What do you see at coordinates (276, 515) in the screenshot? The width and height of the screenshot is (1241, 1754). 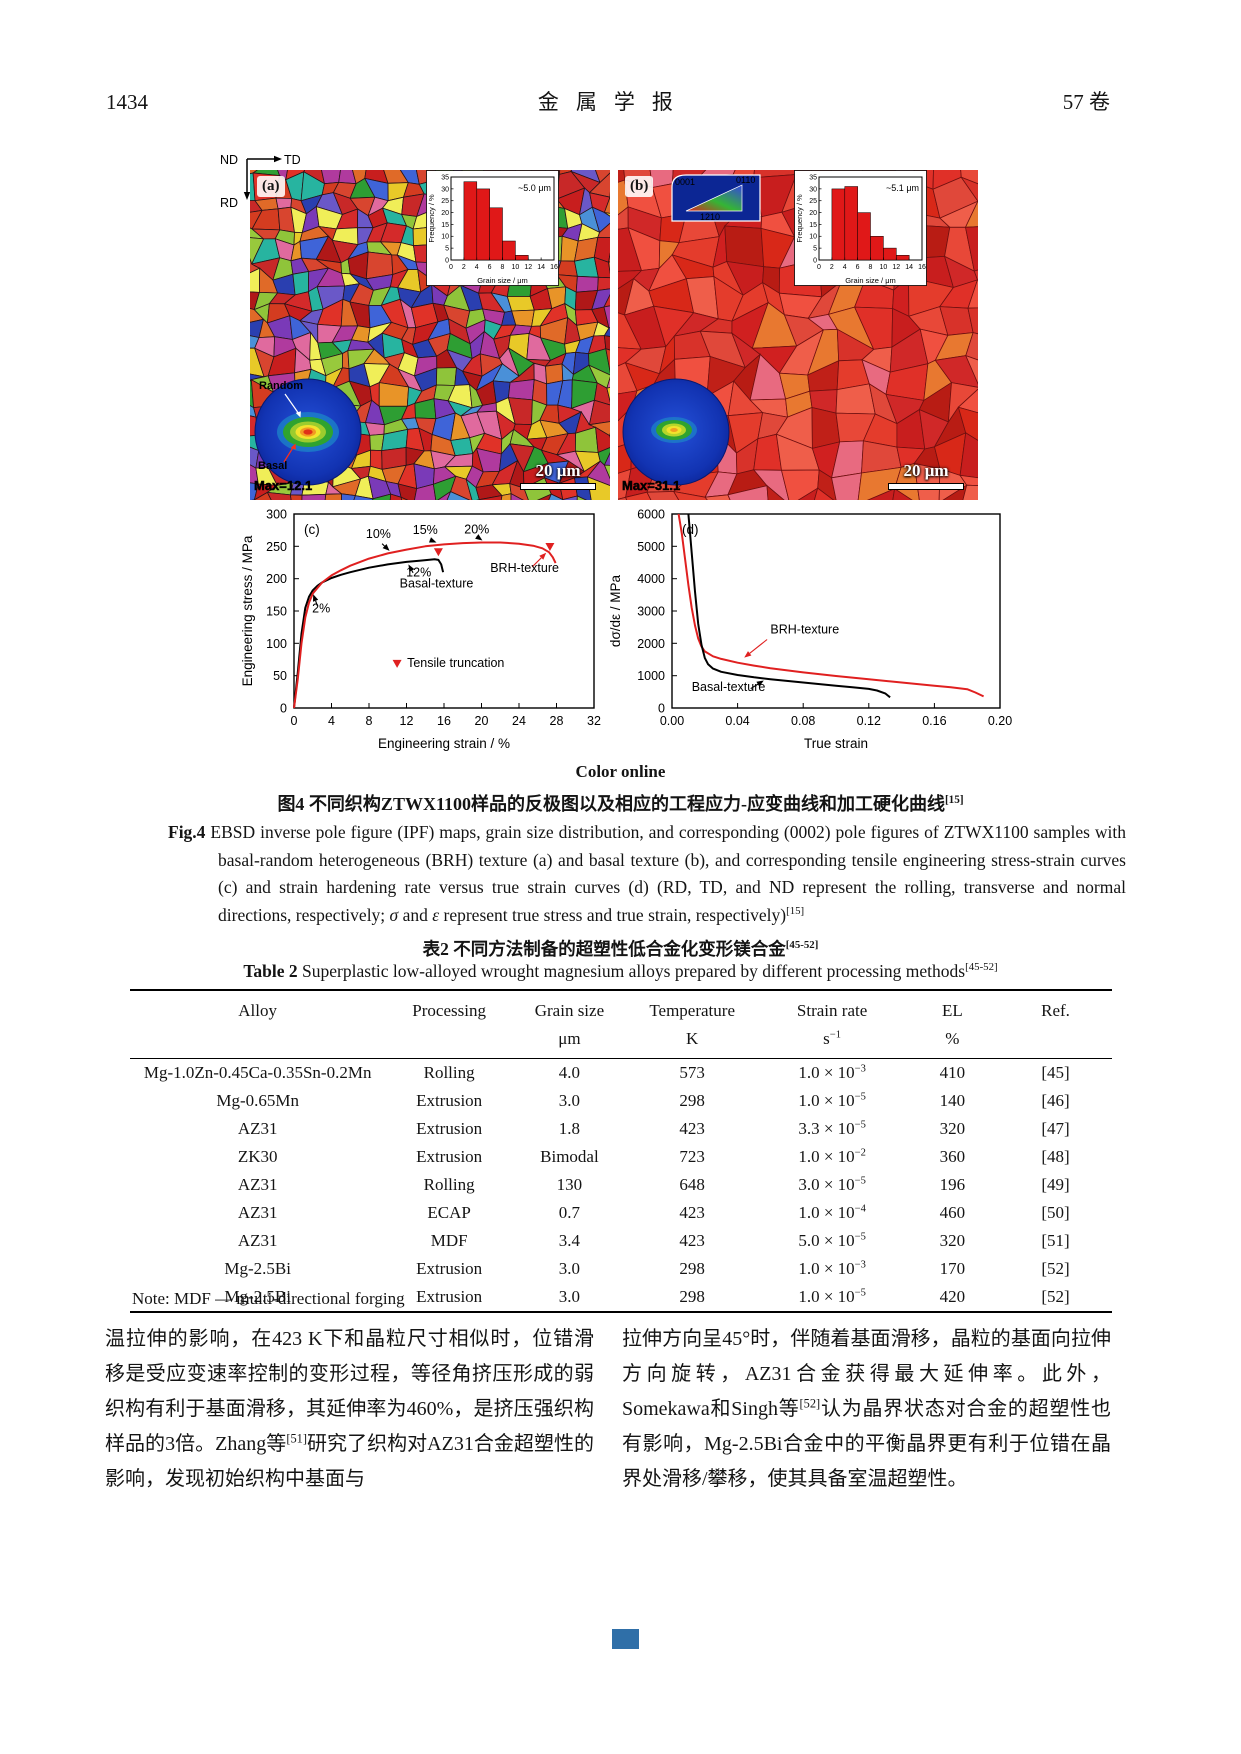 I see `svg-text: 300` at bounding box center [276, 515].